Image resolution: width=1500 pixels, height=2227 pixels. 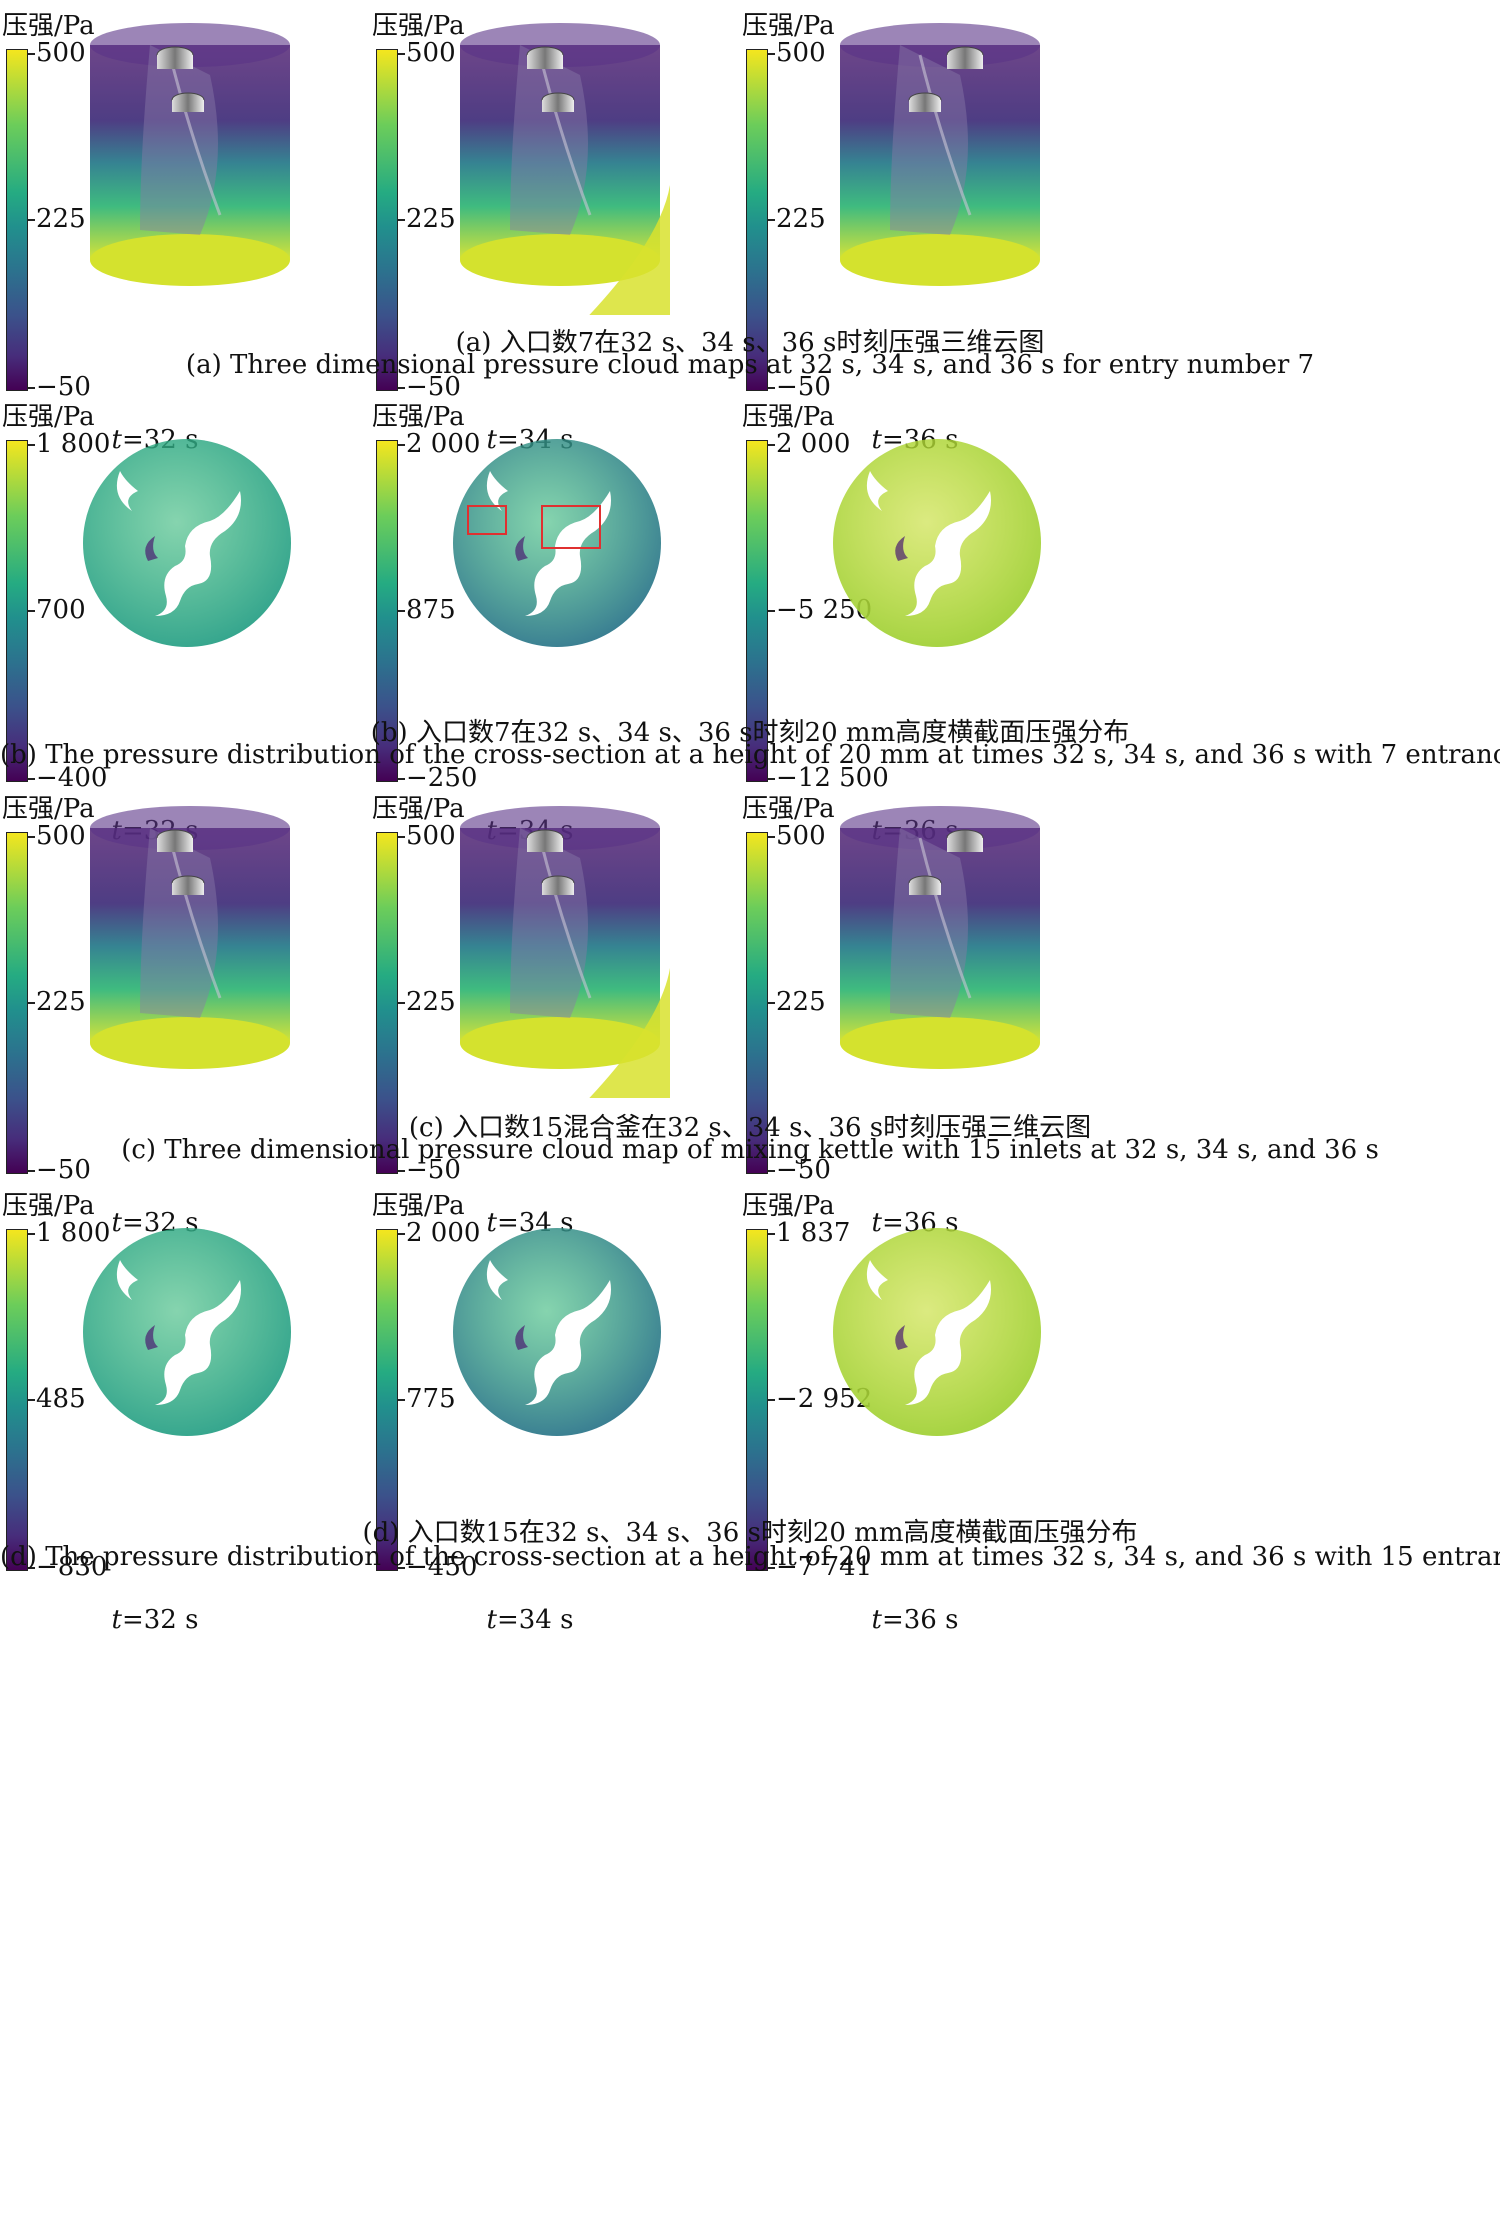 I want to click on colorbar-tick-label: −400, so click(x=72, y=778).